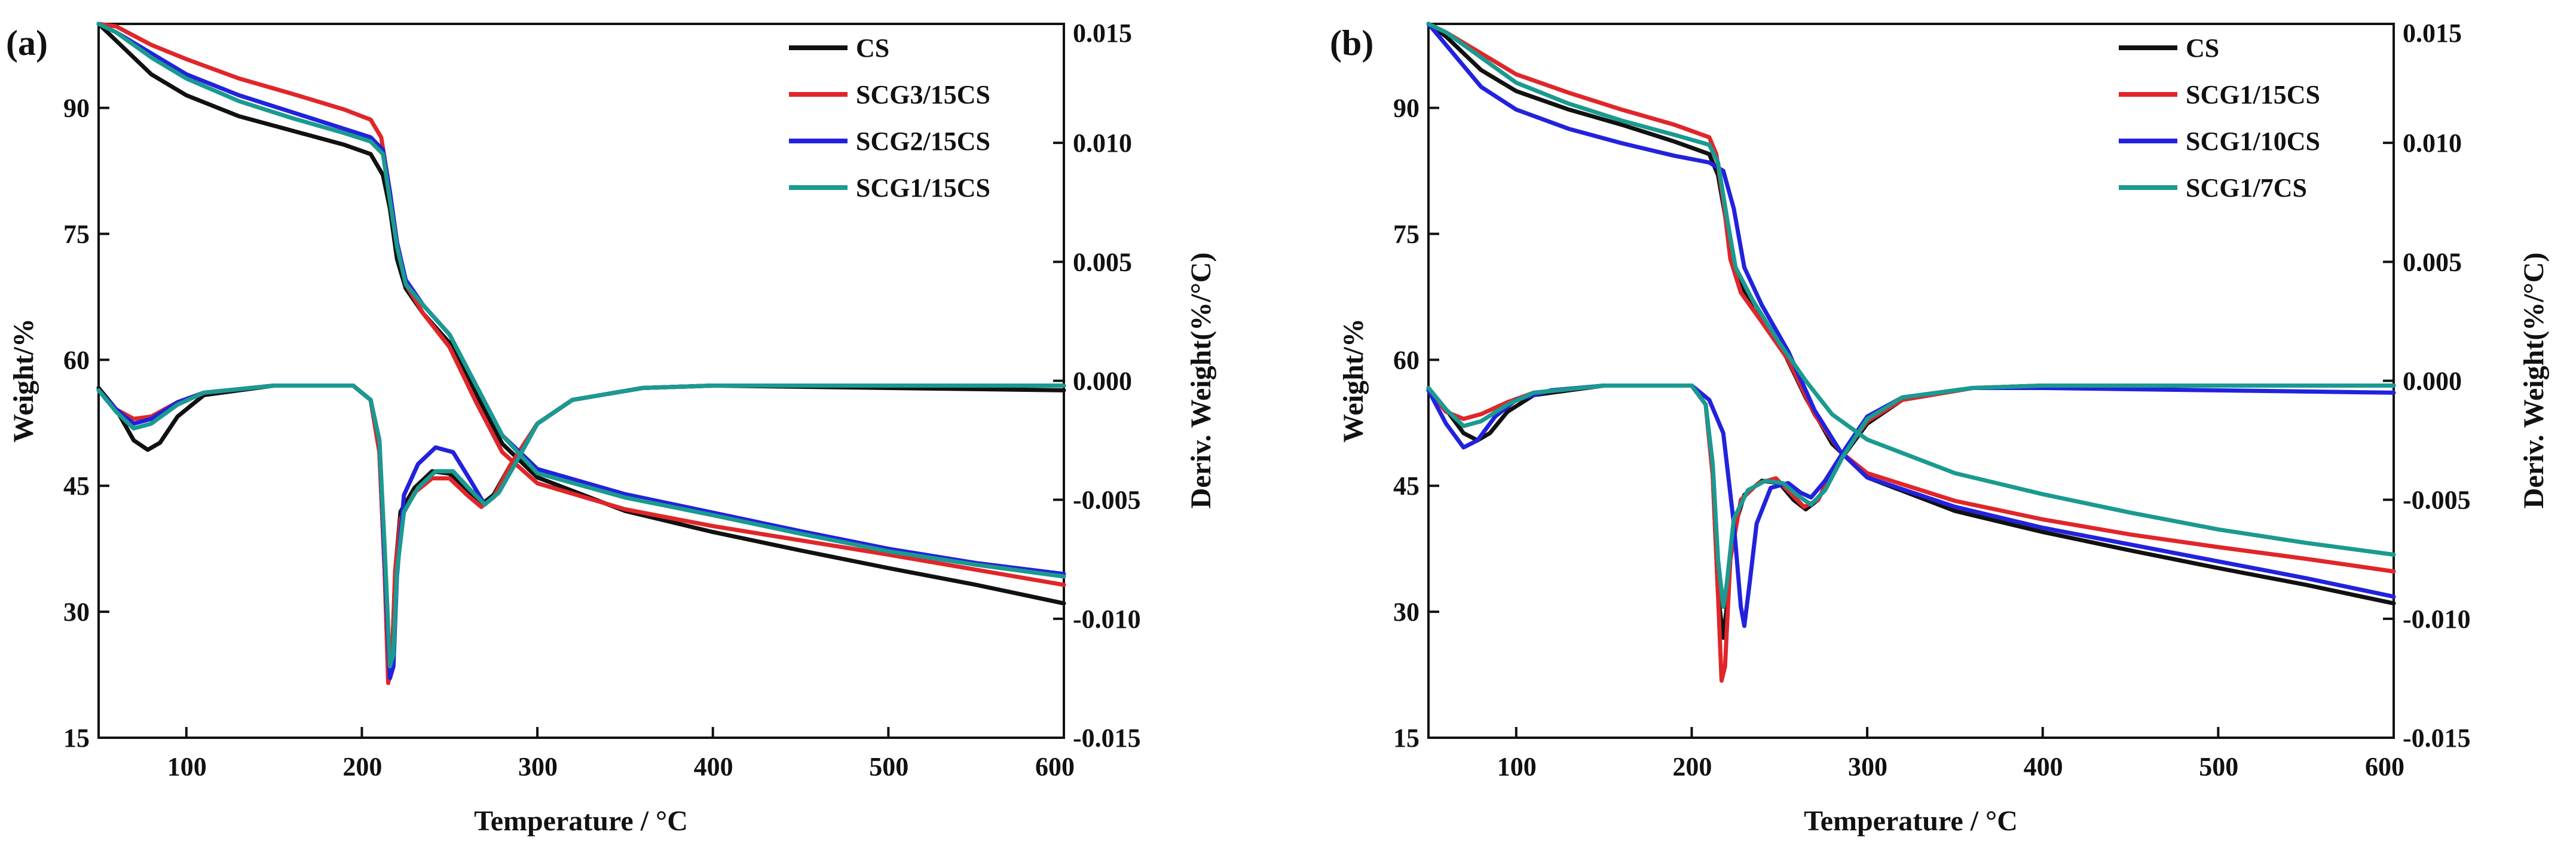  I want to click on deriv-curve-scg1-7cs, so click(1911, 496).